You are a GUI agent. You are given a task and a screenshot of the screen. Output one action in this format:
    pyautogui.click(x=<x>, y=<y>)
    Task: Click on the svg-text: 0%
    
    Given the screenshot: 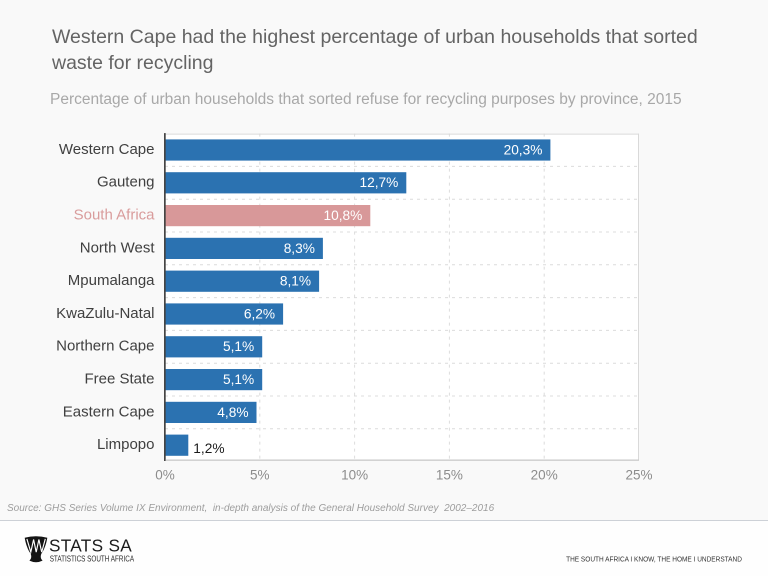 What is the action you would take?
    pyautogui.click(x=165, y=474)
    